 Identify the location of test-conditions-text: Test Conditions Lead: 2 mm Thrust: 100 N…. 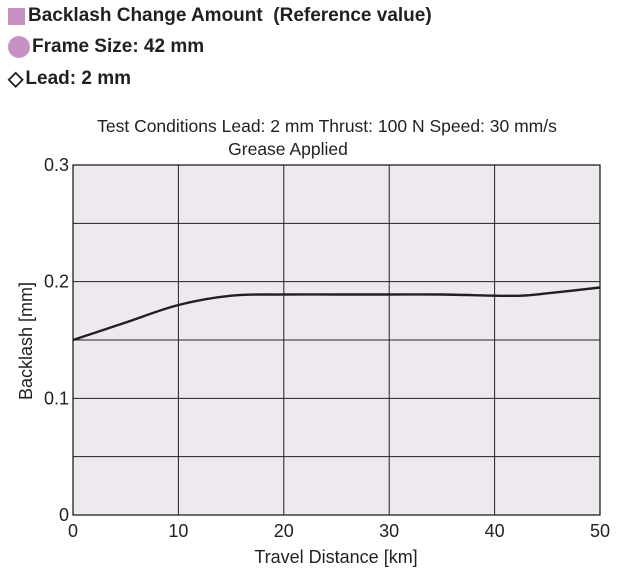
(327, 126).